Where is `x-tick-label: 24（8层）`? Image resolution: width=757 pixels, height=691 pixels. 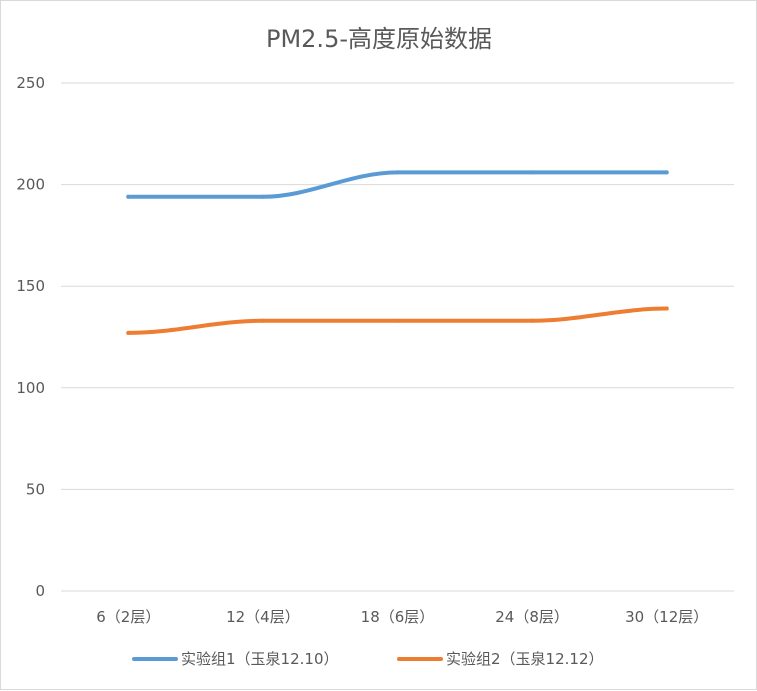
x-tick-label: 24（8层） is located at coordinates (532, 617).